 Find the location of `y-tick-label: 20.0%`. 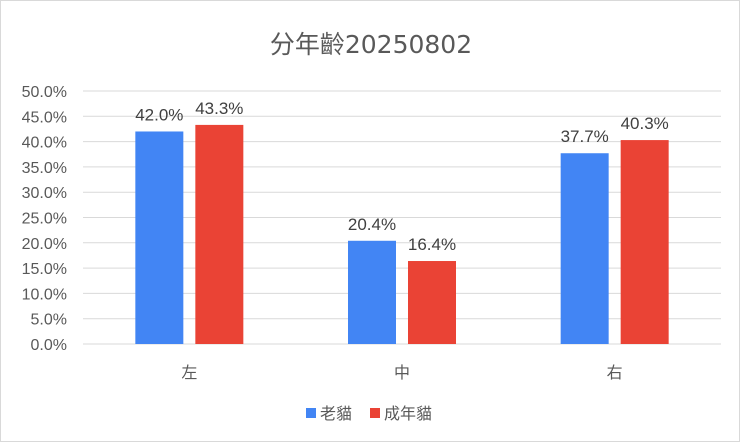

y-tick-label: 20.0% is located at coordinates (44, 244).